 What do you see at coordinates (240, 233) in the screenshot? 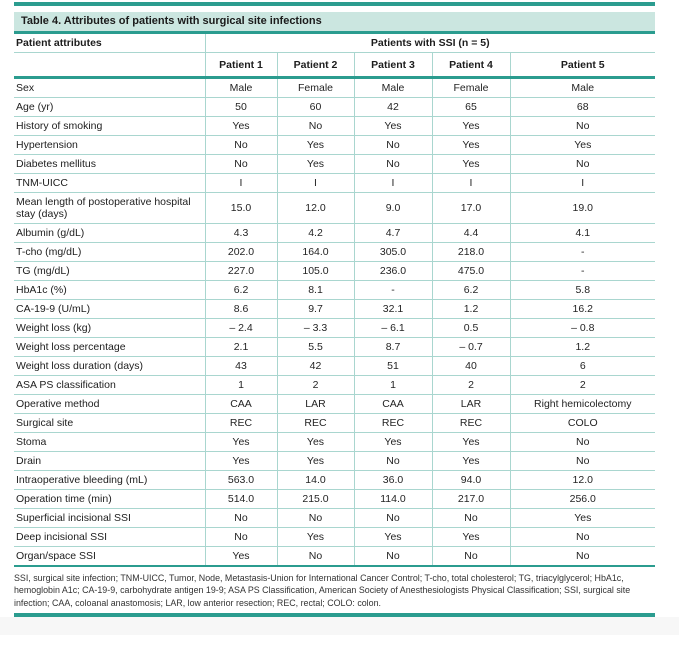
I see `cell-value: 4.3` at bounding box center [240, 233].